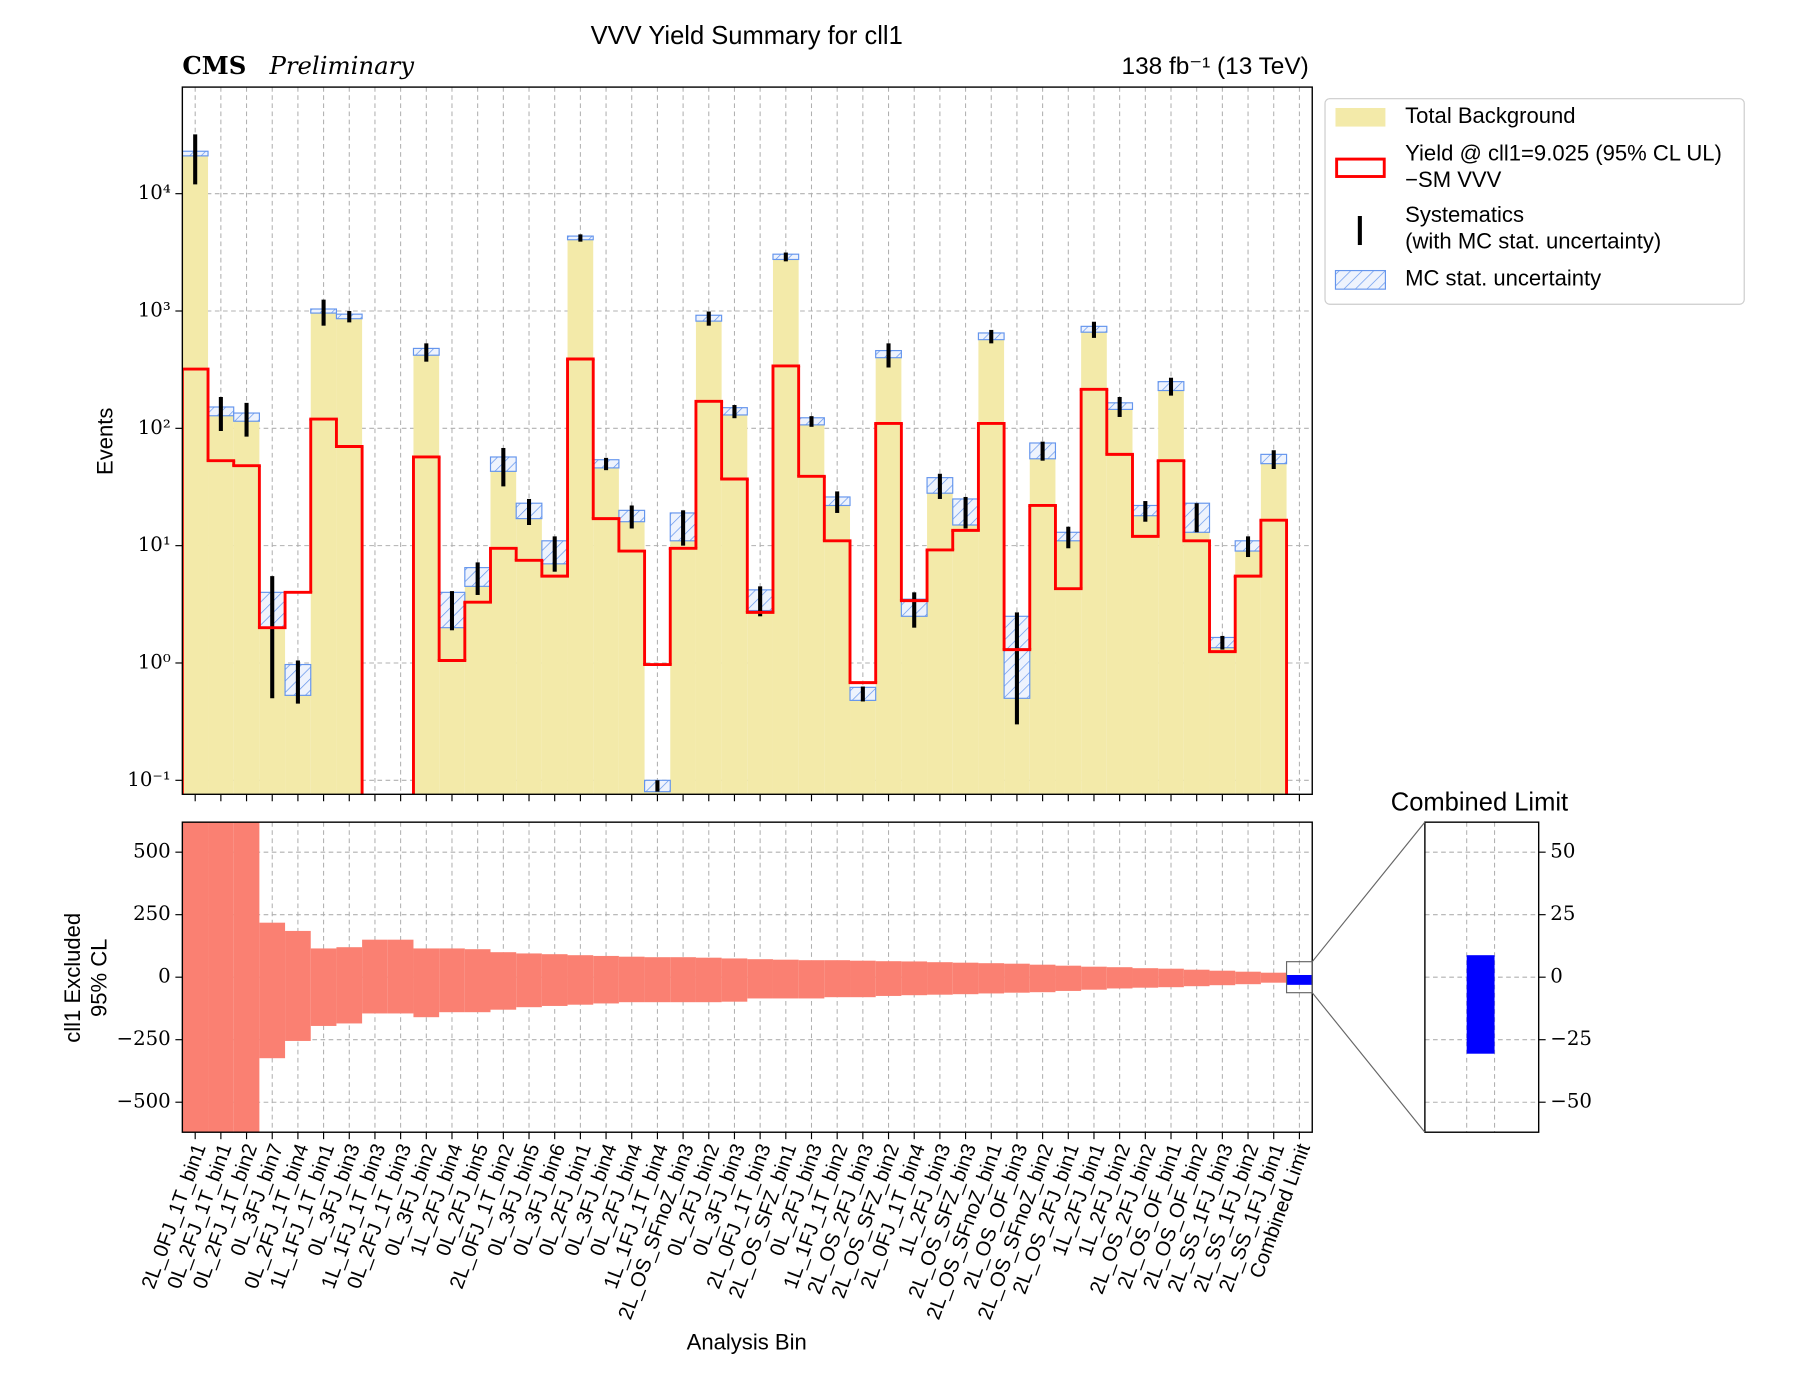 Image resolution: width=1800 pixels, height=1400 pixels. I want to click on y-tick-label: 0, so click(164, 976).